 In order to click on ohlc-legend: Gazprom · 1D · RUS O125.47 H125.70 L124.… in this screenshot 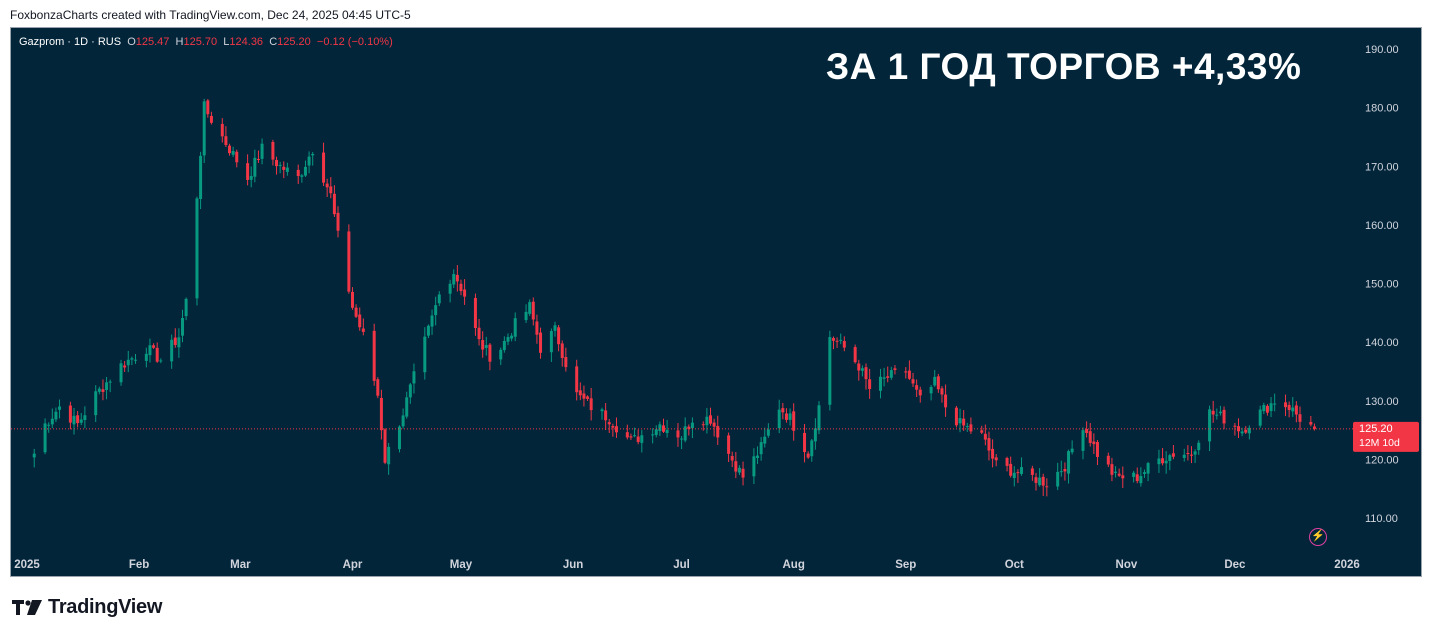, I will do `click(206, 42)`.